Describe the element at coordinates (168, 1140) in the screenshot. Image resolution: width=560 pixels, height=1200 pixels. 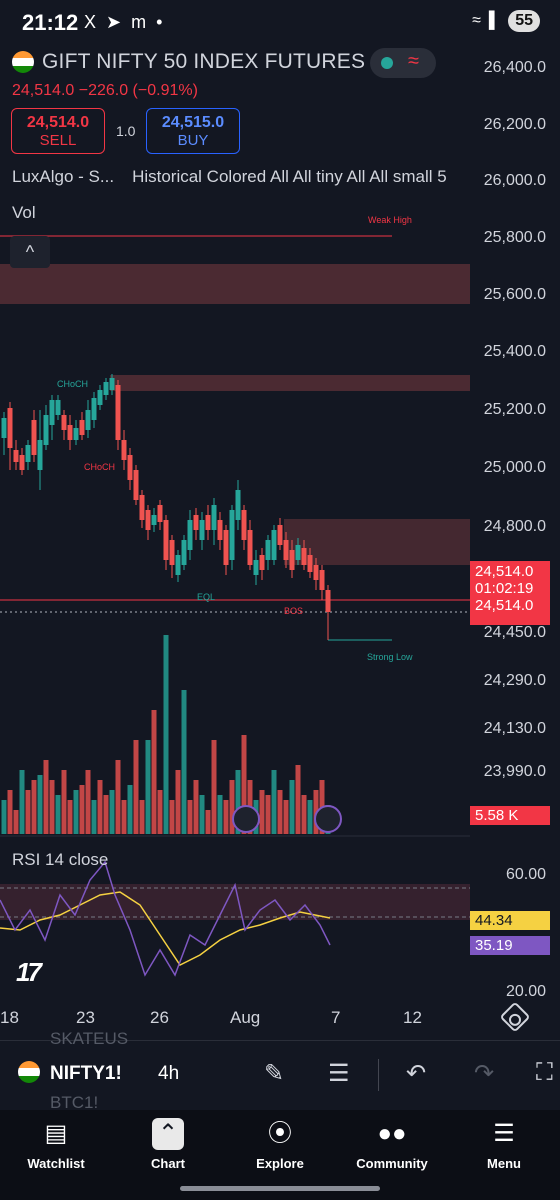
I see `nav-chart: ⌃ Chart` at that location.